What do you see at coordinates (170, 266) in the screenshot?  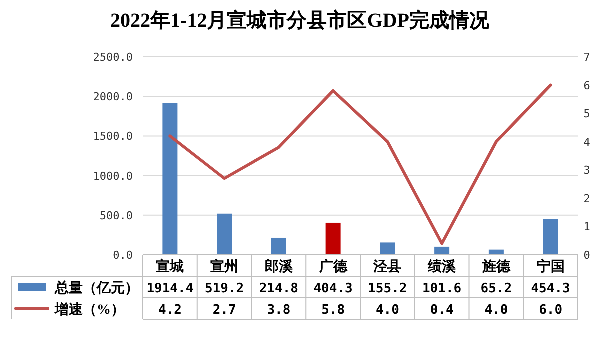 I see `x-tick-label: 宣城` at bounding box center [170, 266].